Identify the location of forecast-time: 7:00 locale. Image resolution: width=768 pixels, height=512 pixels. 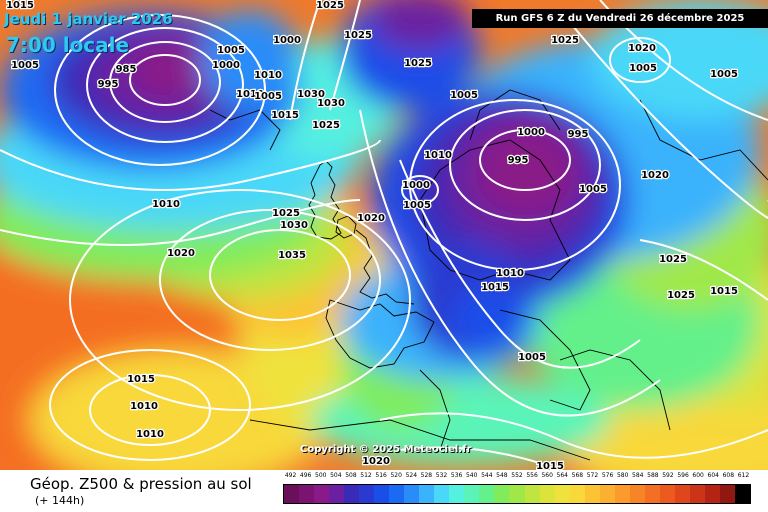
(68, 45).